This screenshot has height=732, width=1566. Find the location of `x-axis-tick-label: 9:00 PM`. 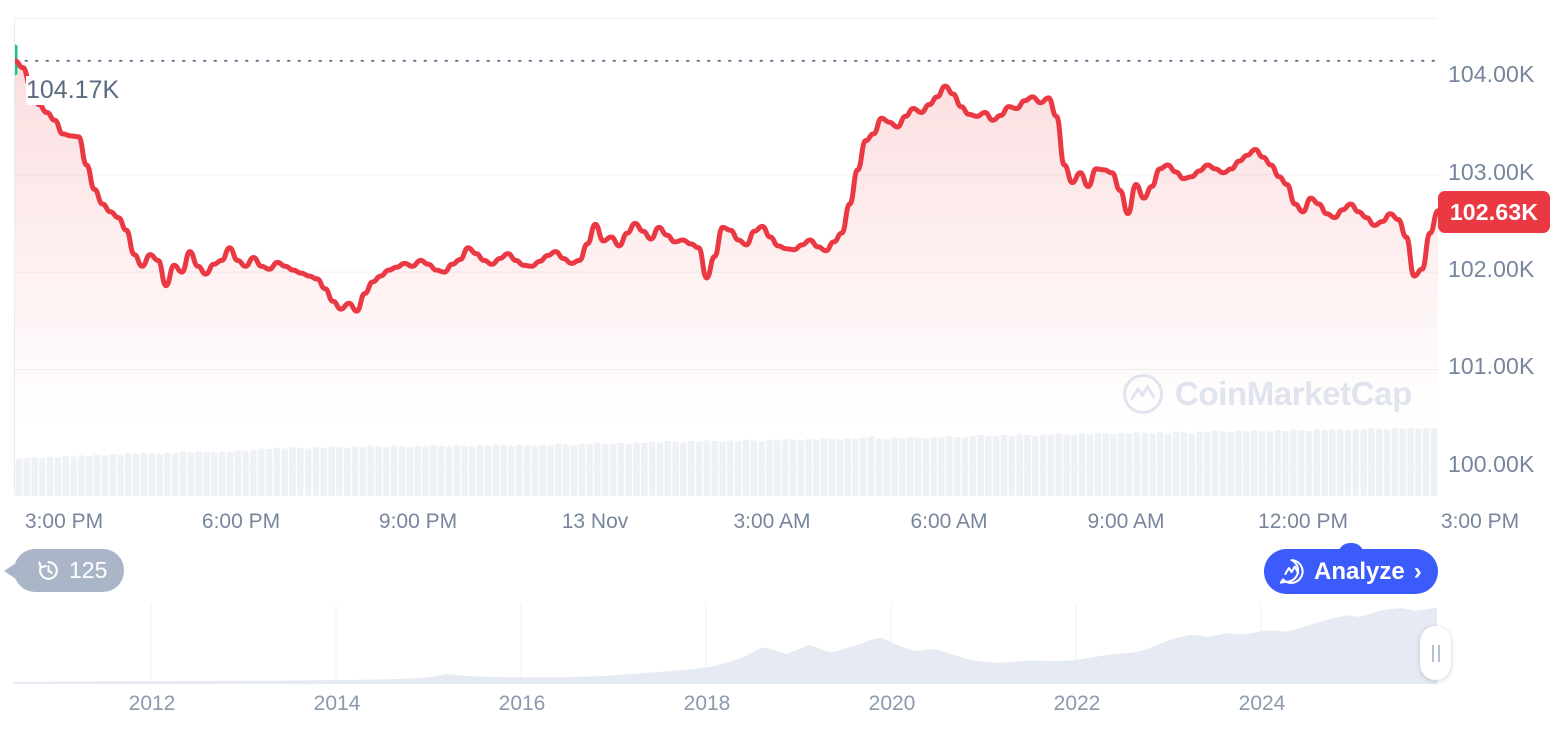

x-axis-tick-label: 9:00 PM is located at coordinates (418, 521).